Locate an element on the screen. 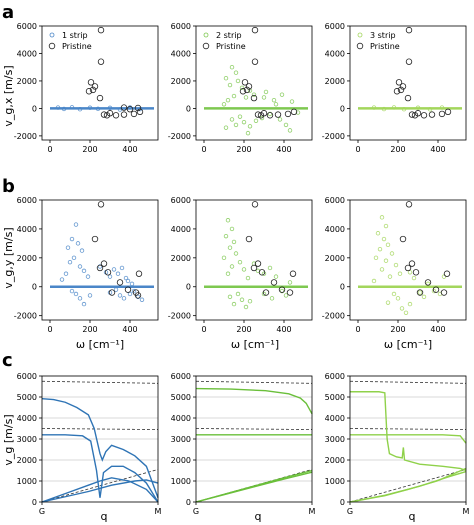 Image resolution: width=474 pixels, height=525 pixels. y-tick-label: 5000 is located at coordinates (27, 397).